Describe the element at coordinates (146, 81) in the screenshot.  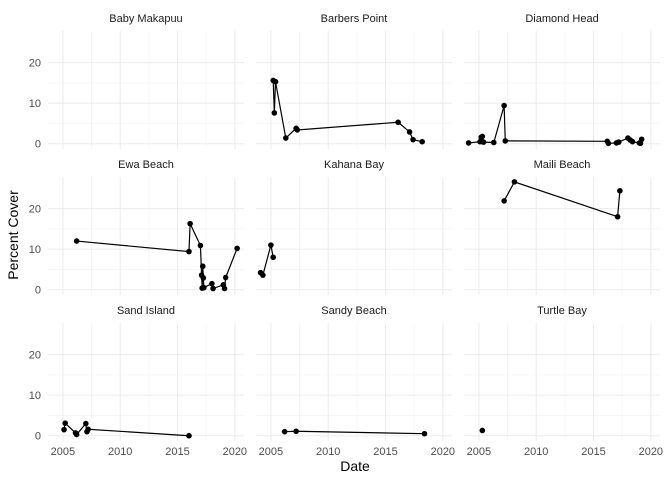
I see `facet-panel: Baby Makapuu` at that location.